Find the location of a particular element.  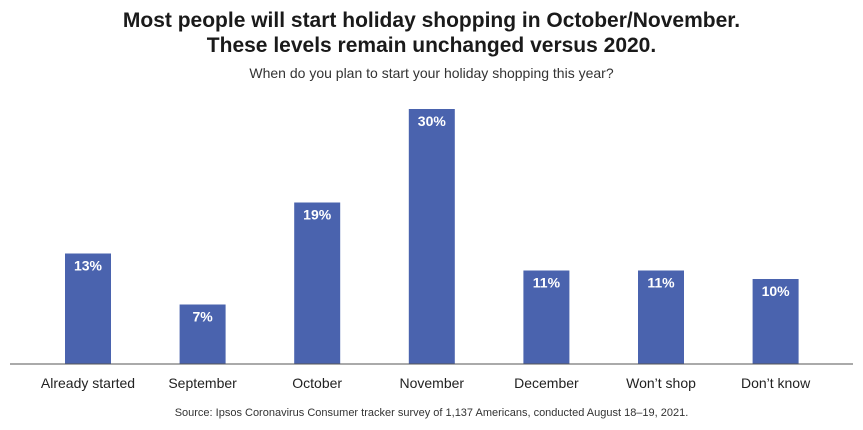

bar-don-t-know is located at coordinates (775, 321).